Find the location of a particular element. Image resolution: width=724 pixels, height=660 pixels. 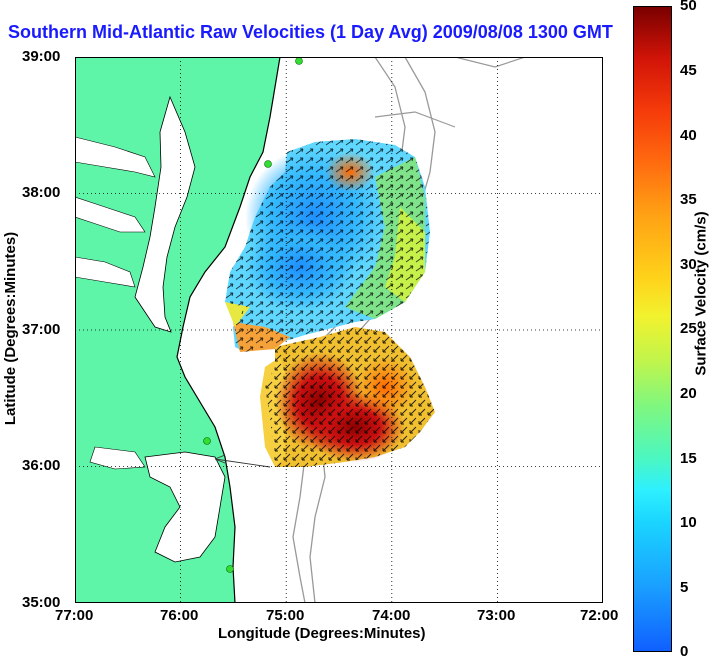

colorbar-tick-label: 20 is located at coordinates (688, 393).